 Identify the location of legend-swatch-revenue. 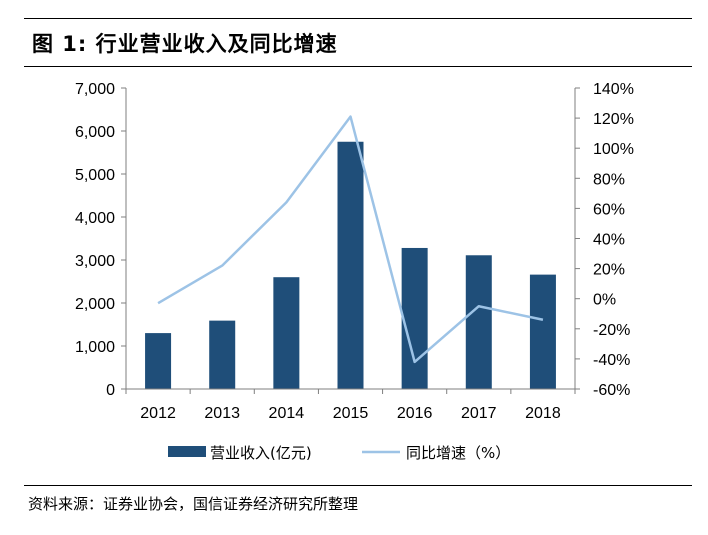
(187, 451).